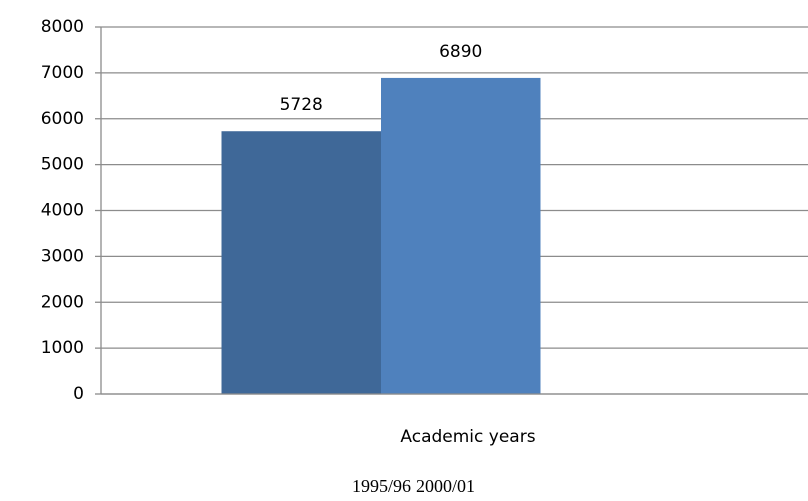 The width and height of the screenshot is (808, 501). Describe the element at coordinates (62, 348) in the screenshot. I see `y-tick-label: 1000` at that location.